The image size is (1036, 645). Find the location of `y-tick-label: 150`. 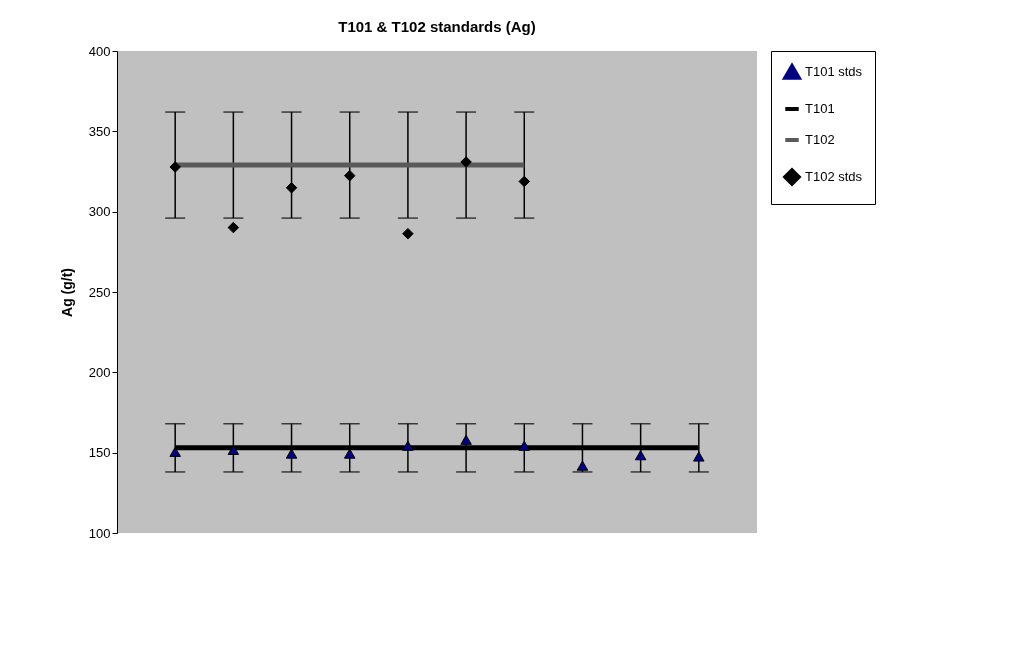

y-tick-label: 150 is located at coordinates (99, 453).